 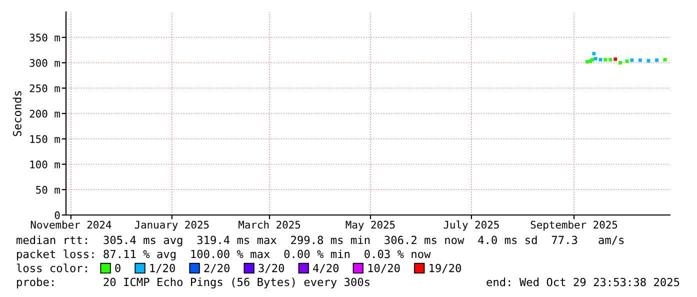 I want to click on y-tick-label: 300 m, so click(x=45, y=63).